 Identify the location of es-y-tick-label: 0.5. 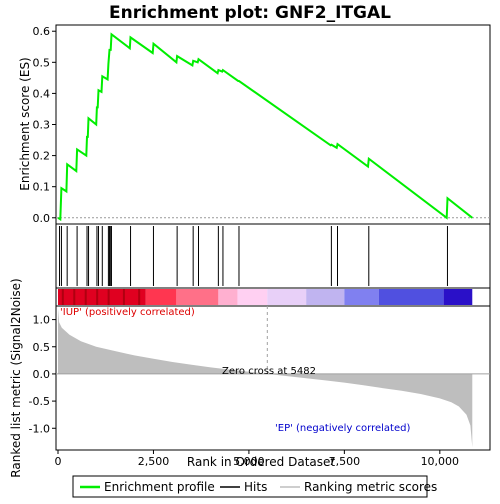
(42, 62).